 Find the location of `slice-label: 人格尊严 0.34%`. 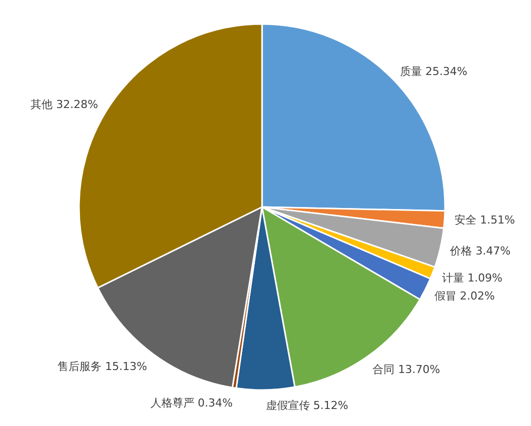

slice-label: 人格尊严 0.34% is located at coordinates (191, 403).